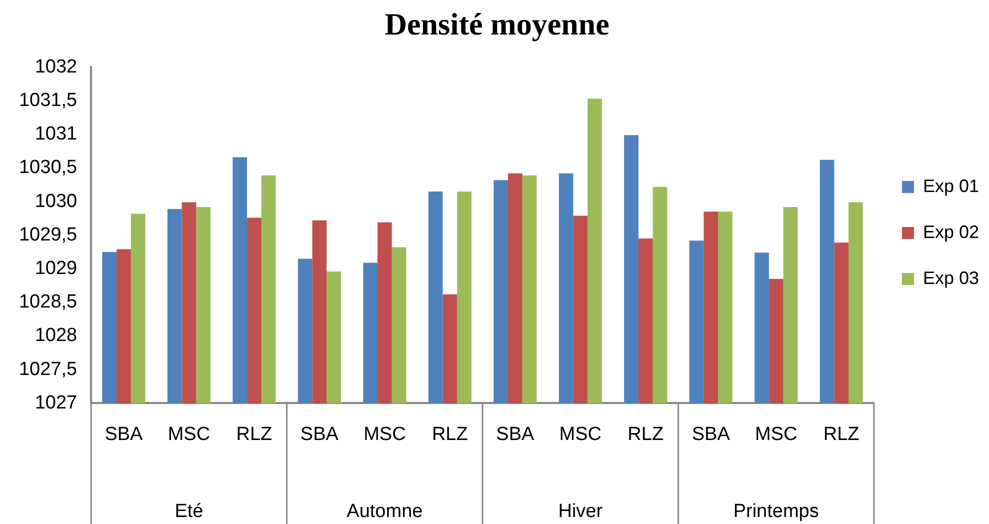 This screenshot has height=524, width=989. I want to click on text: Eté, so click(189, 511).